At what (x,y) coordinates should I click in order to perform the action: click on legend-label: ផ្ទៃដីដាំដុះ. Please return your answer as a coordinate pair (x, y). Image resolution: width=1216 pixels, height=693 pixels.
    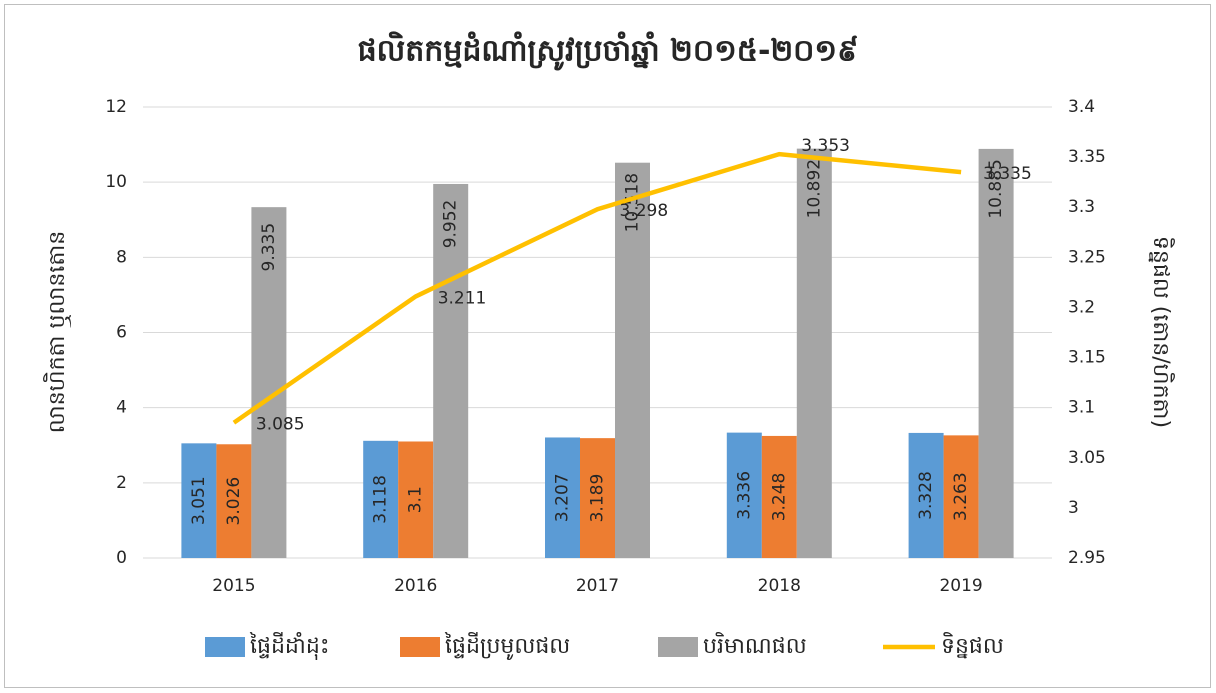
    Looking at the image, I should click on (289, 646).